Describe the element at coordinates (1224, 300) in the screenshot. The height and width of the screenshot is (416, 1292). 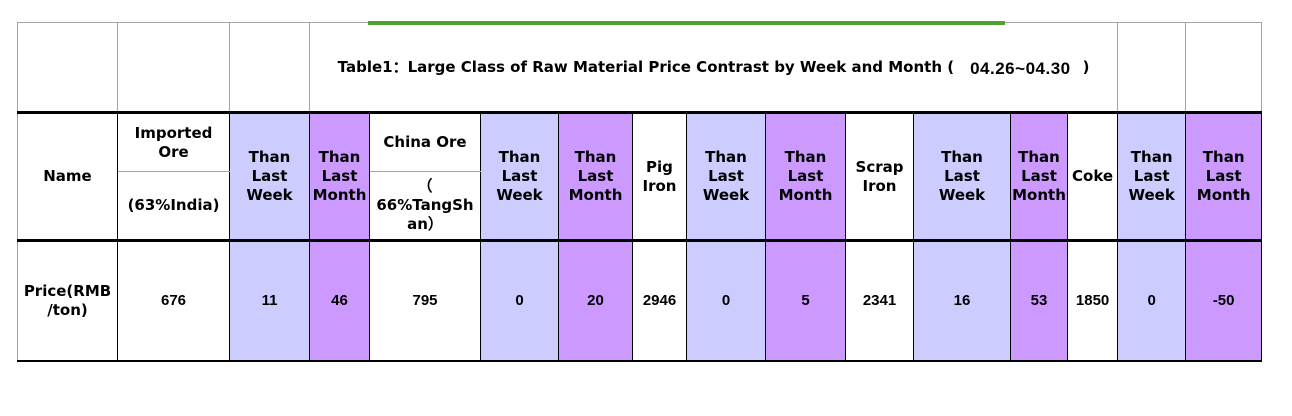
I see `cell-coke-month: -50` at that location.